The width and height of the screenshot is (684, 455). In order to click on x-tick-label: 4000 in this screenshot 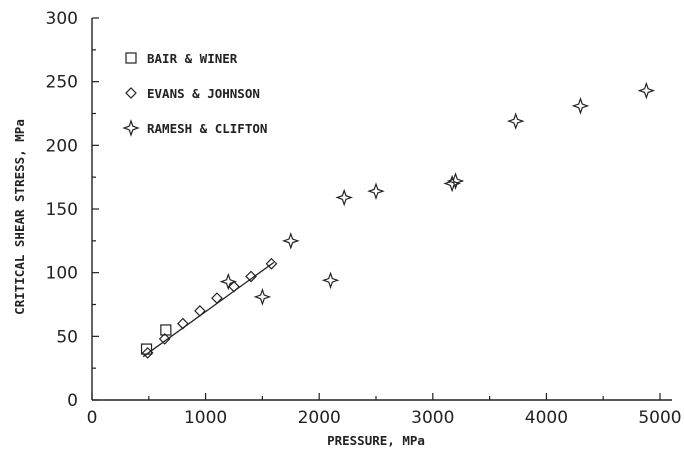, I will do `click(546, 418)`.